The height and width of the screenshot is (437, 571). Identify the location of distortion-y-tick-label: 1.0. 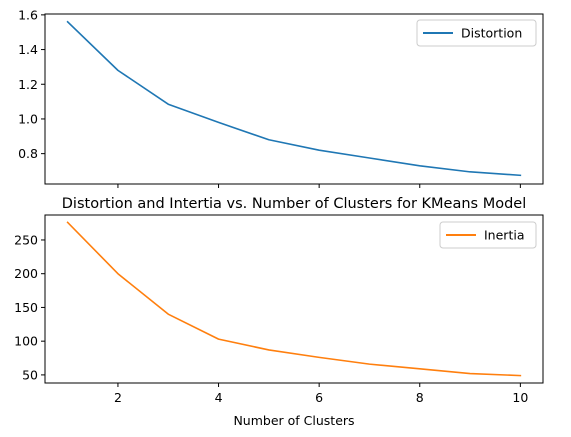
(28, 118).